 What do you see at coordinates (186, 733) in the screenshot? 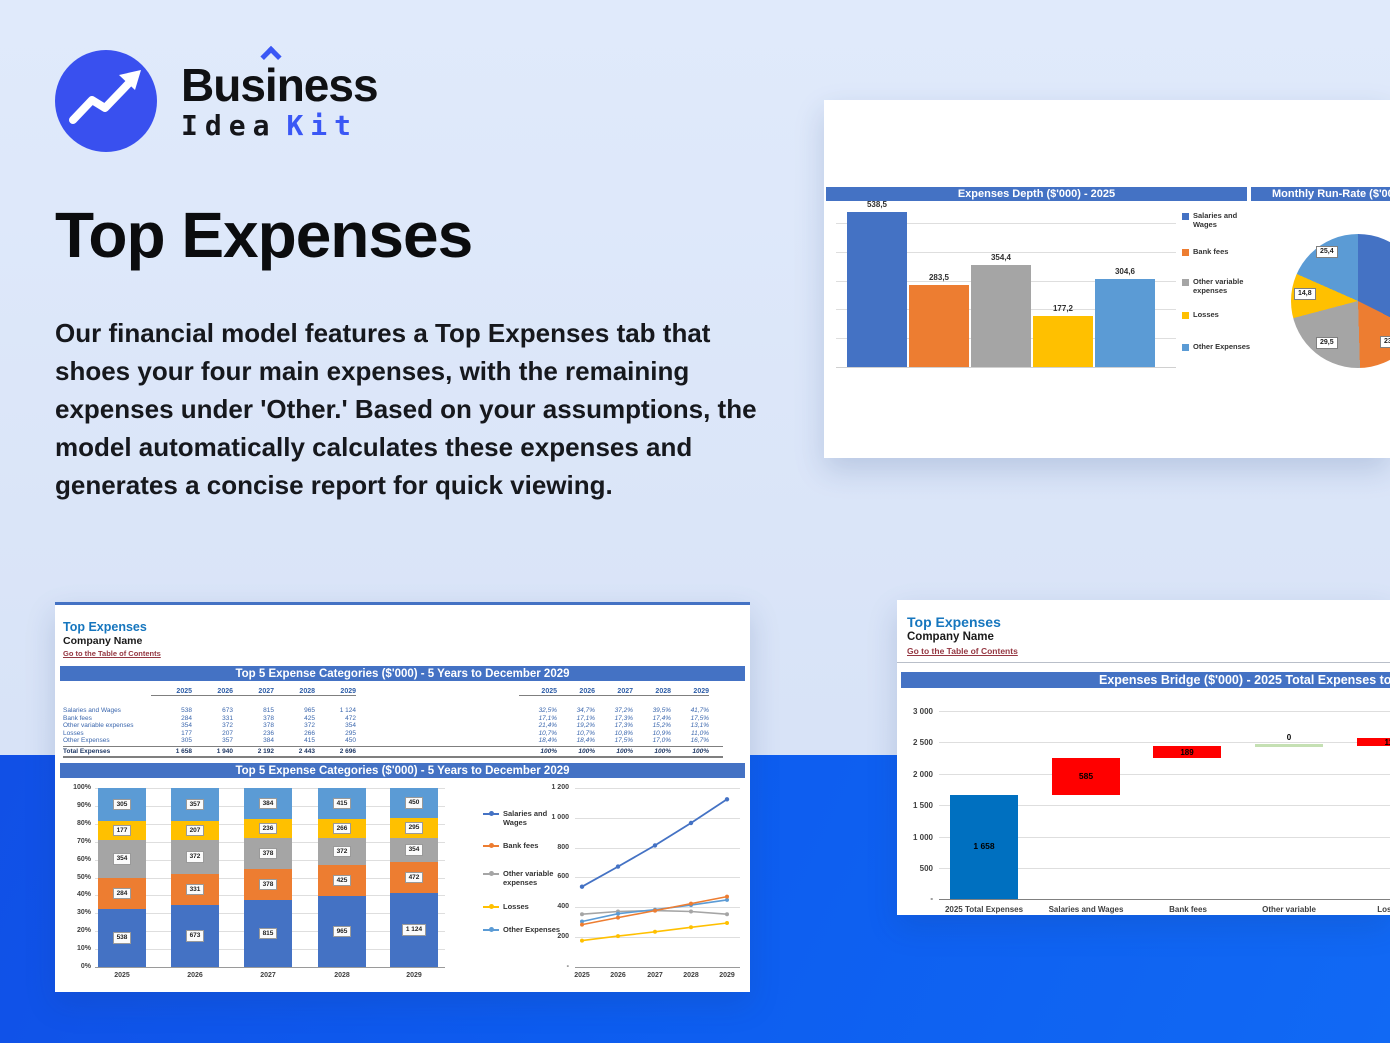
I see `cell: 177` at bounding box center [186, 733].